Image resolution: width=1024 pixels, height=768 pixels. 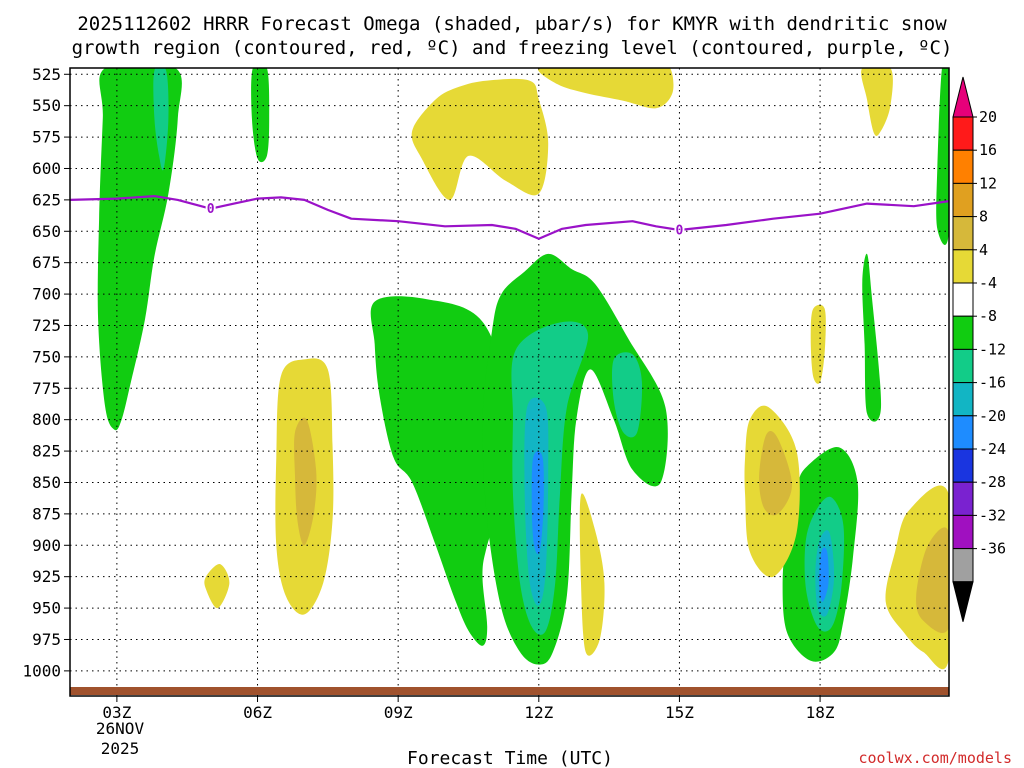 What do you see at coordinates (963, 97) in the screenshot?
I see `colorbar-top-arrow` at bounding box center [963, 97].